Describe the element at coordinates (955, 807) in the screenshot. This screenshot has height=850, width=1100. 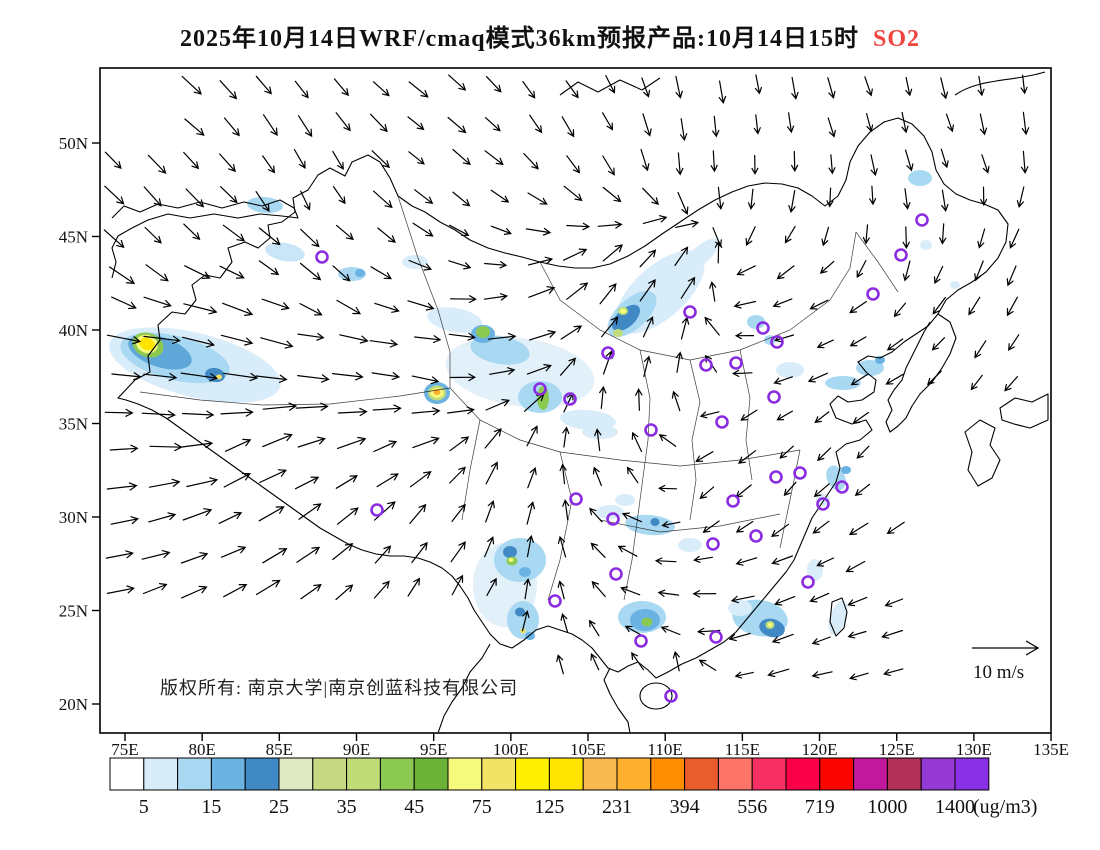
I see `colorbar-tick-label: 1400` at that location.